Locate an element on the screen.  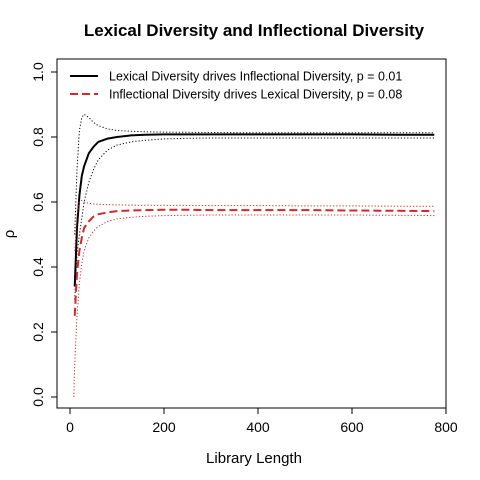
y-tick-label-4: 0.8 is located at coordinates (38, 137).